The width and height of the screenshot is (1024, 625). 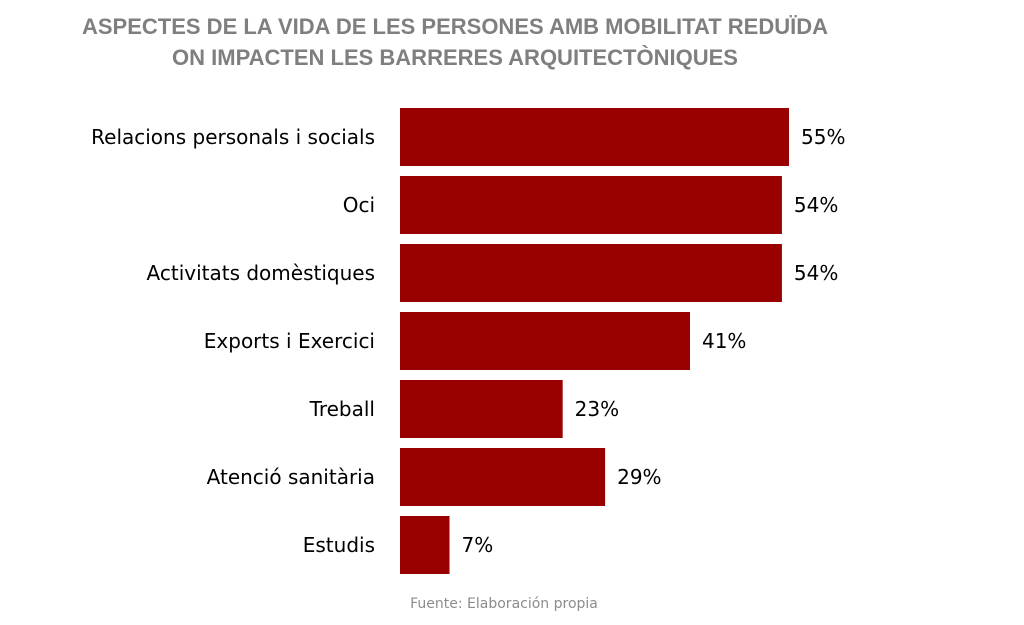 I want to click on value-label-1: 54%, so click(x=816, y=205).